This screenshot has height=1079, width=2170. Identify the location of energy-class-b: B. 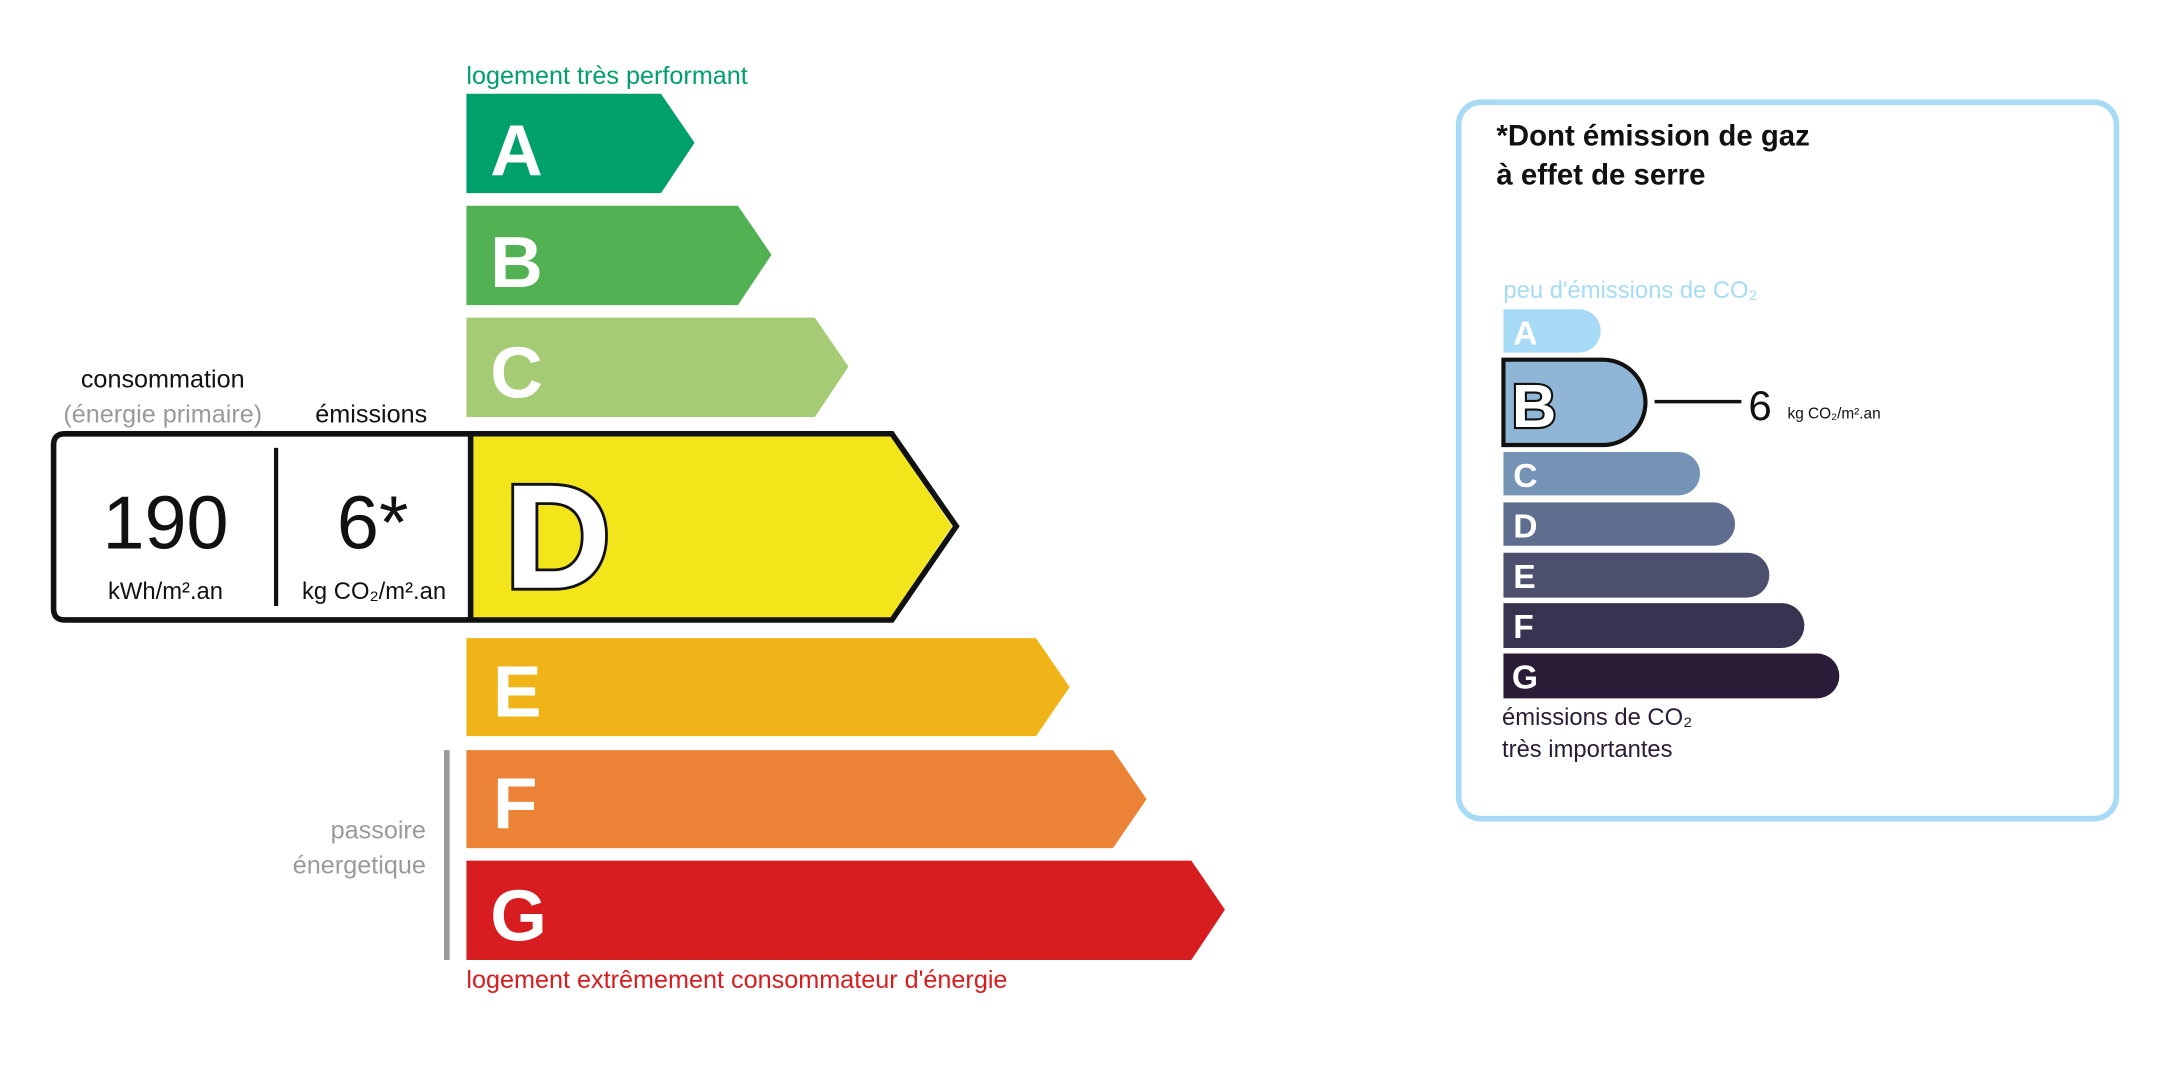
(619, 255).